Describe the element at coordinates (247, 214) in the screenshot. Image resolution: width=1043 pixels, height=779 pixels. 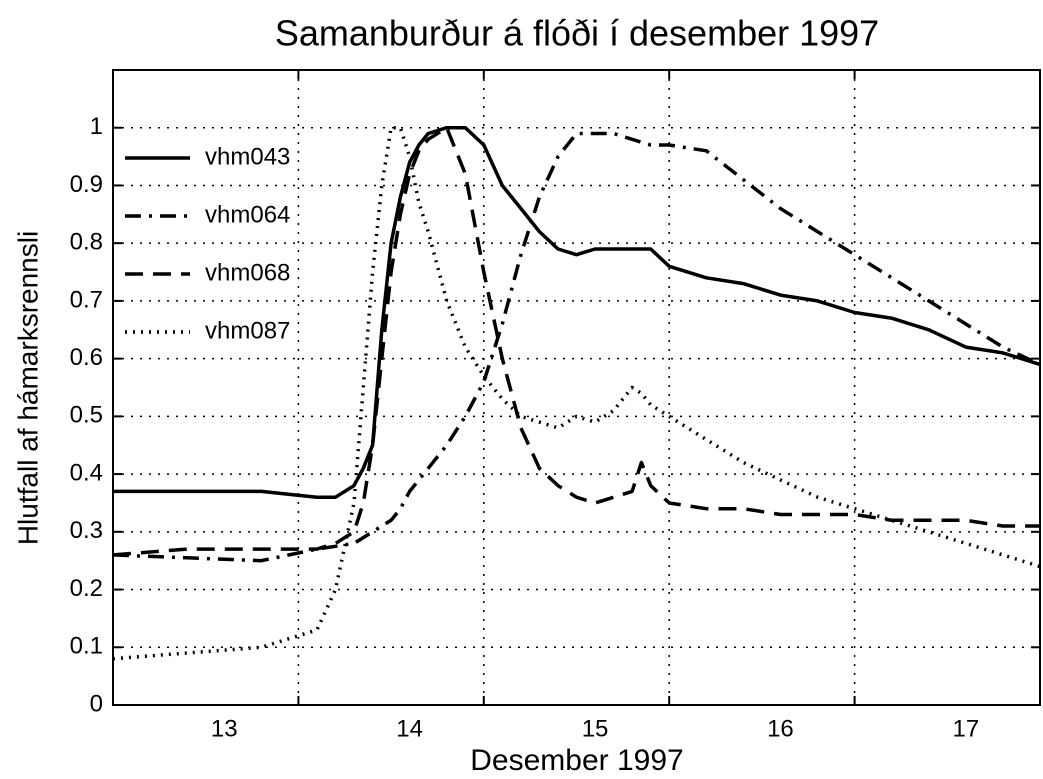
I see `legend-label: vhm064` at that location.